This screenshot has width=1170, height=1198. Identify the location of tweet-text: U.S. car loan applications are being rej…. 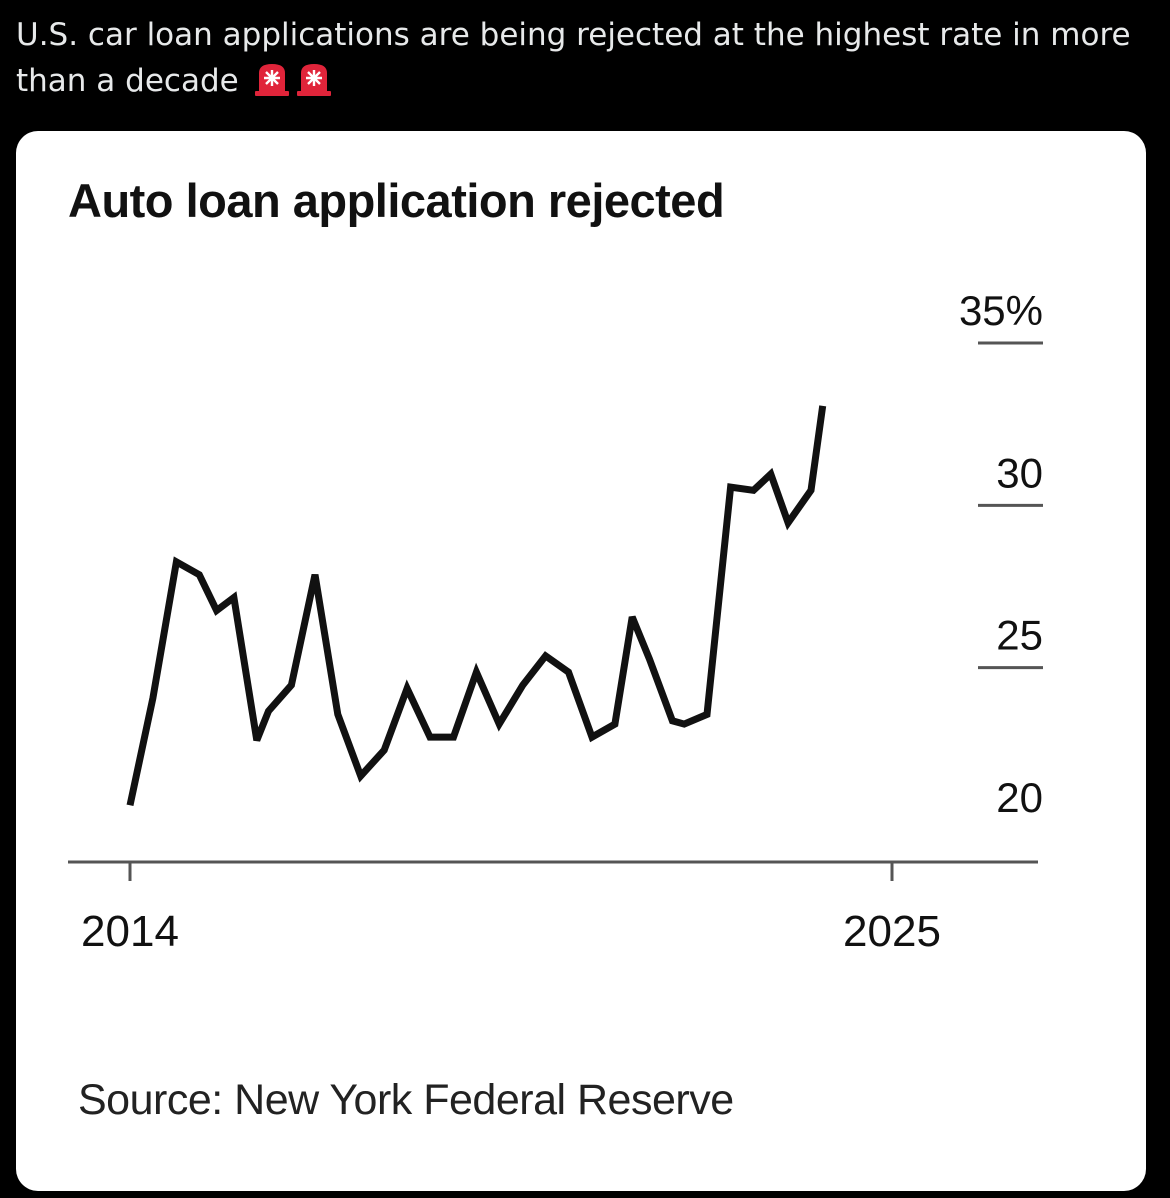
(573, 58).